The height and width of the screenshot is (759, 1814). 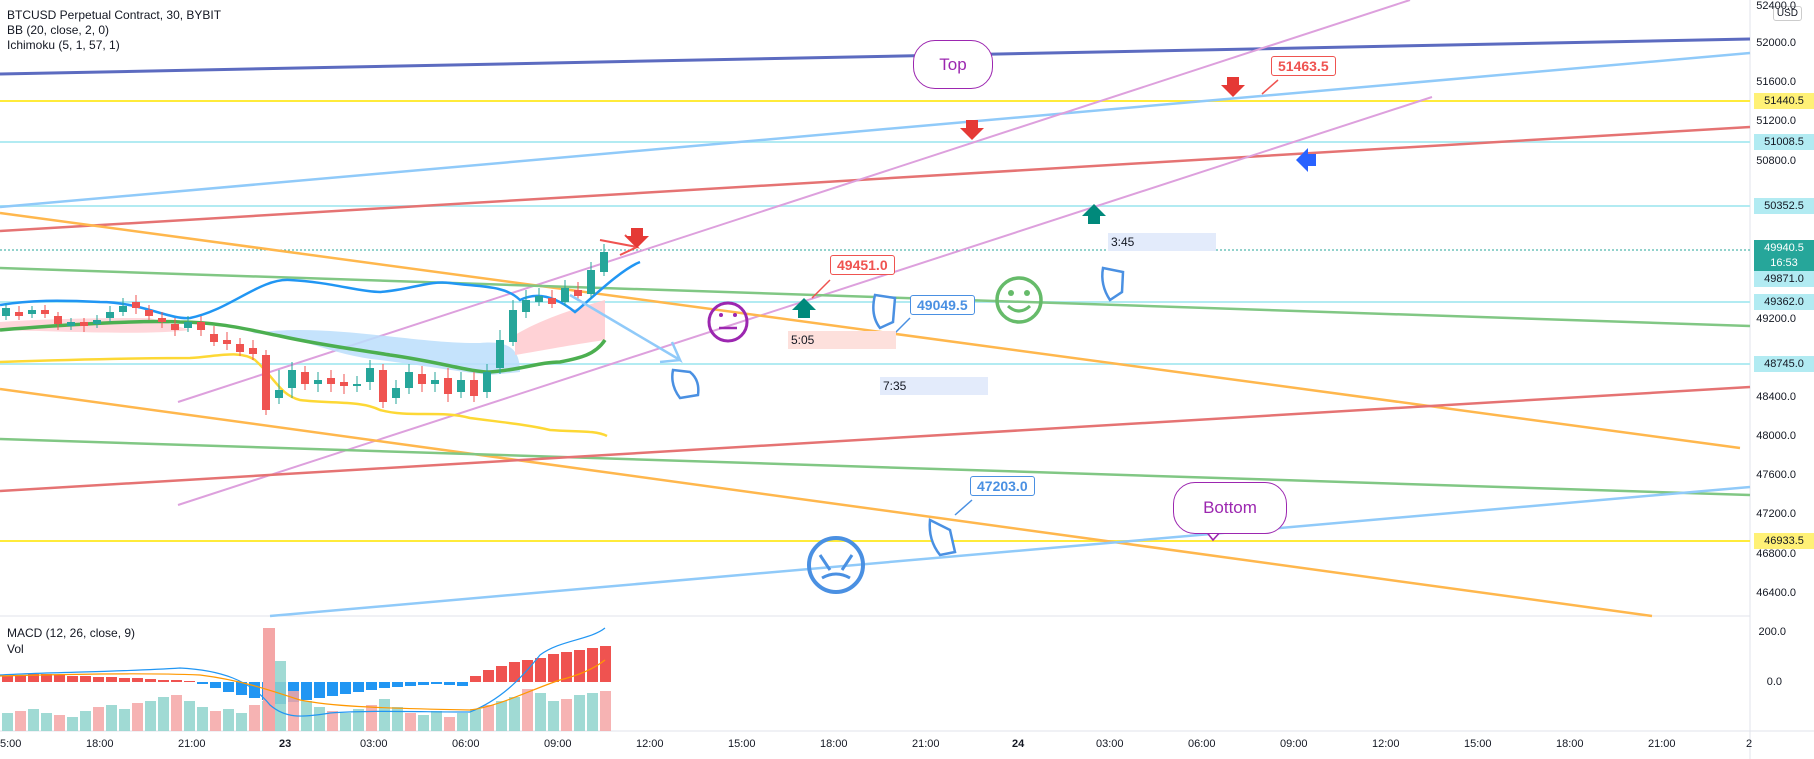 What do you see at coordinates (934, 386) in the screenshot?
I see `time-range-box: 7:35` at bounding box center [934, 386].